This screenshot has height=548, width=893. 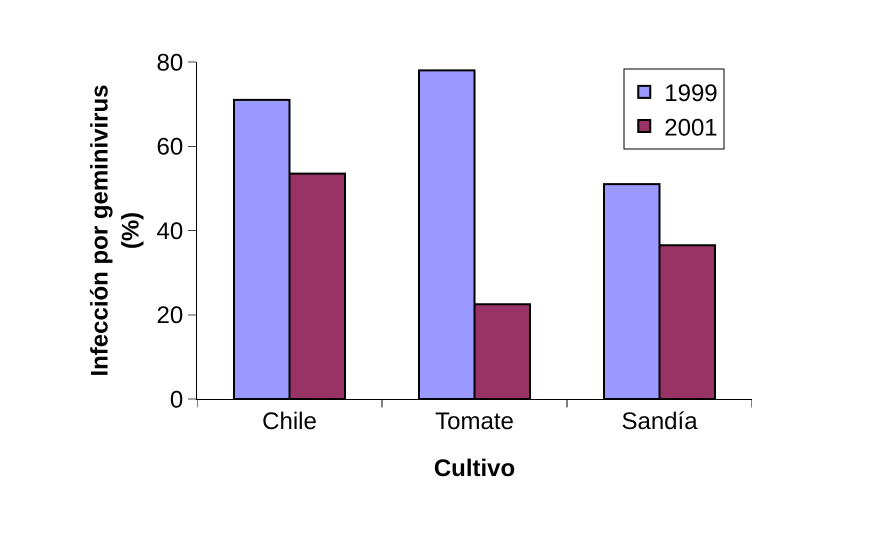 What do you see at coordinates (659, 421) in the screenshot?
I see `x-tick-label: Sandía` at bounding box center [659, 421].